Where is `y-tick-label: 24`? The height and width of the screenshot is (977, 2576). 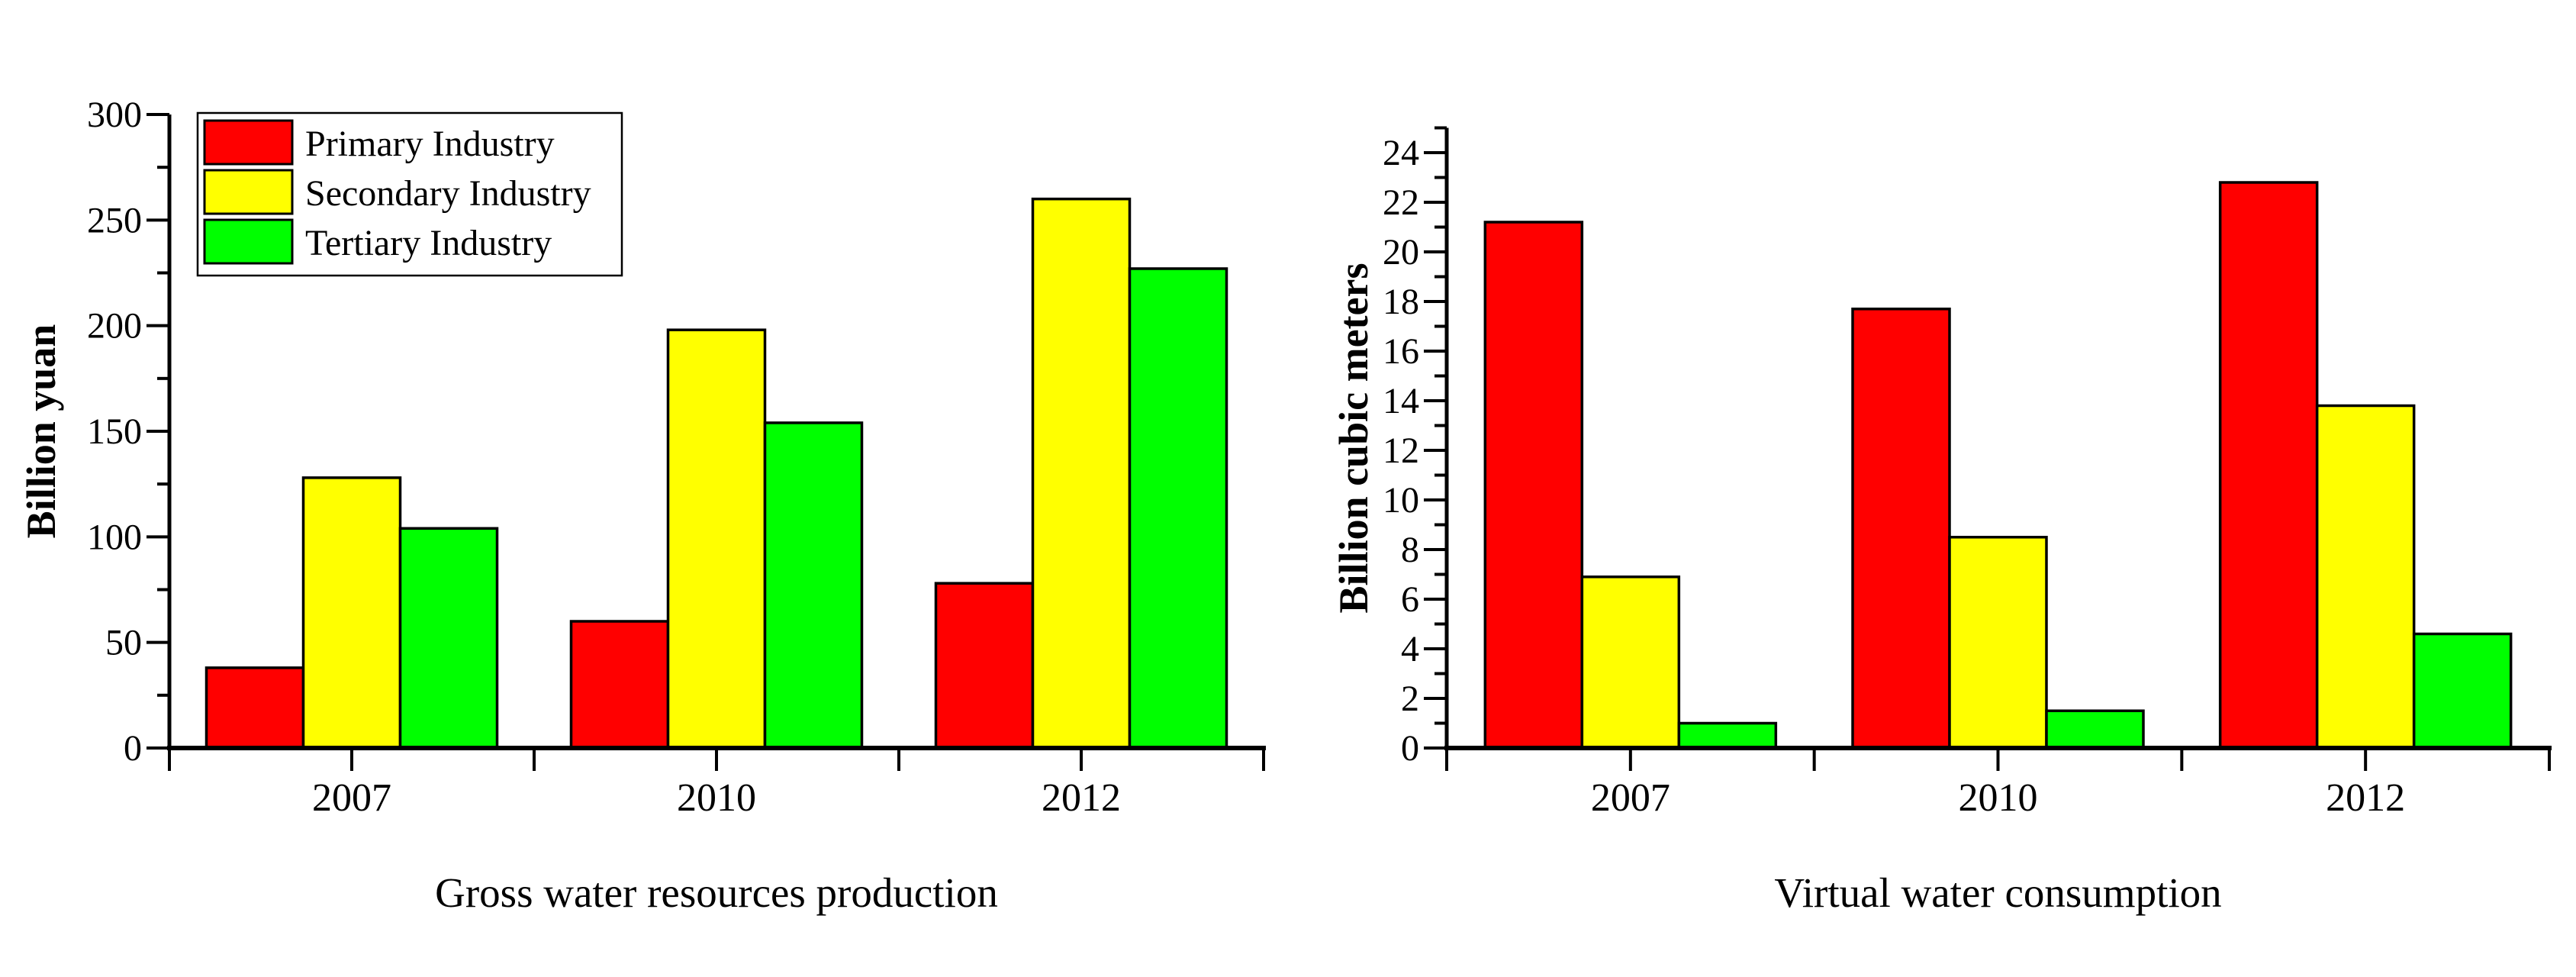
y-tick-label: 24 is located at coordinates (1401, 153).